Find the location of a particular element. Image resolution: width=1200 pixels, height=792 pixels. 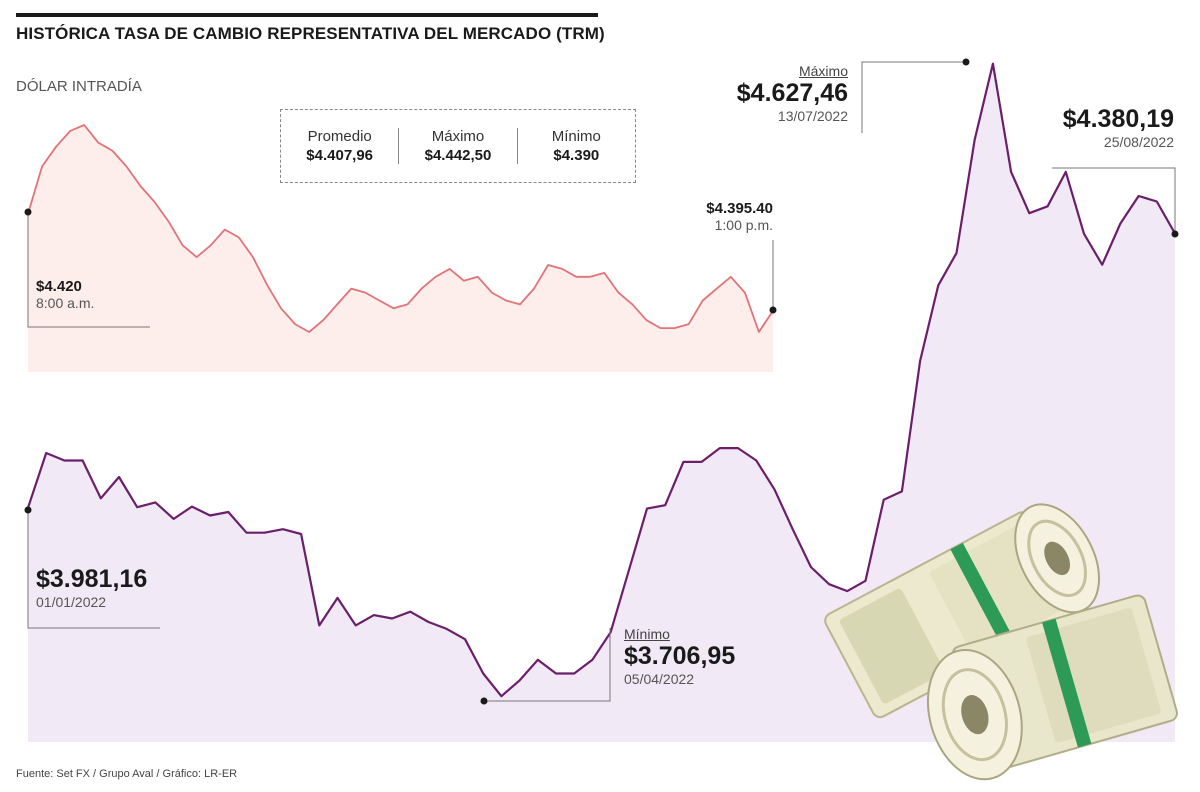

intraday-open-value: $4.420 is located at coordinates (59, 286).